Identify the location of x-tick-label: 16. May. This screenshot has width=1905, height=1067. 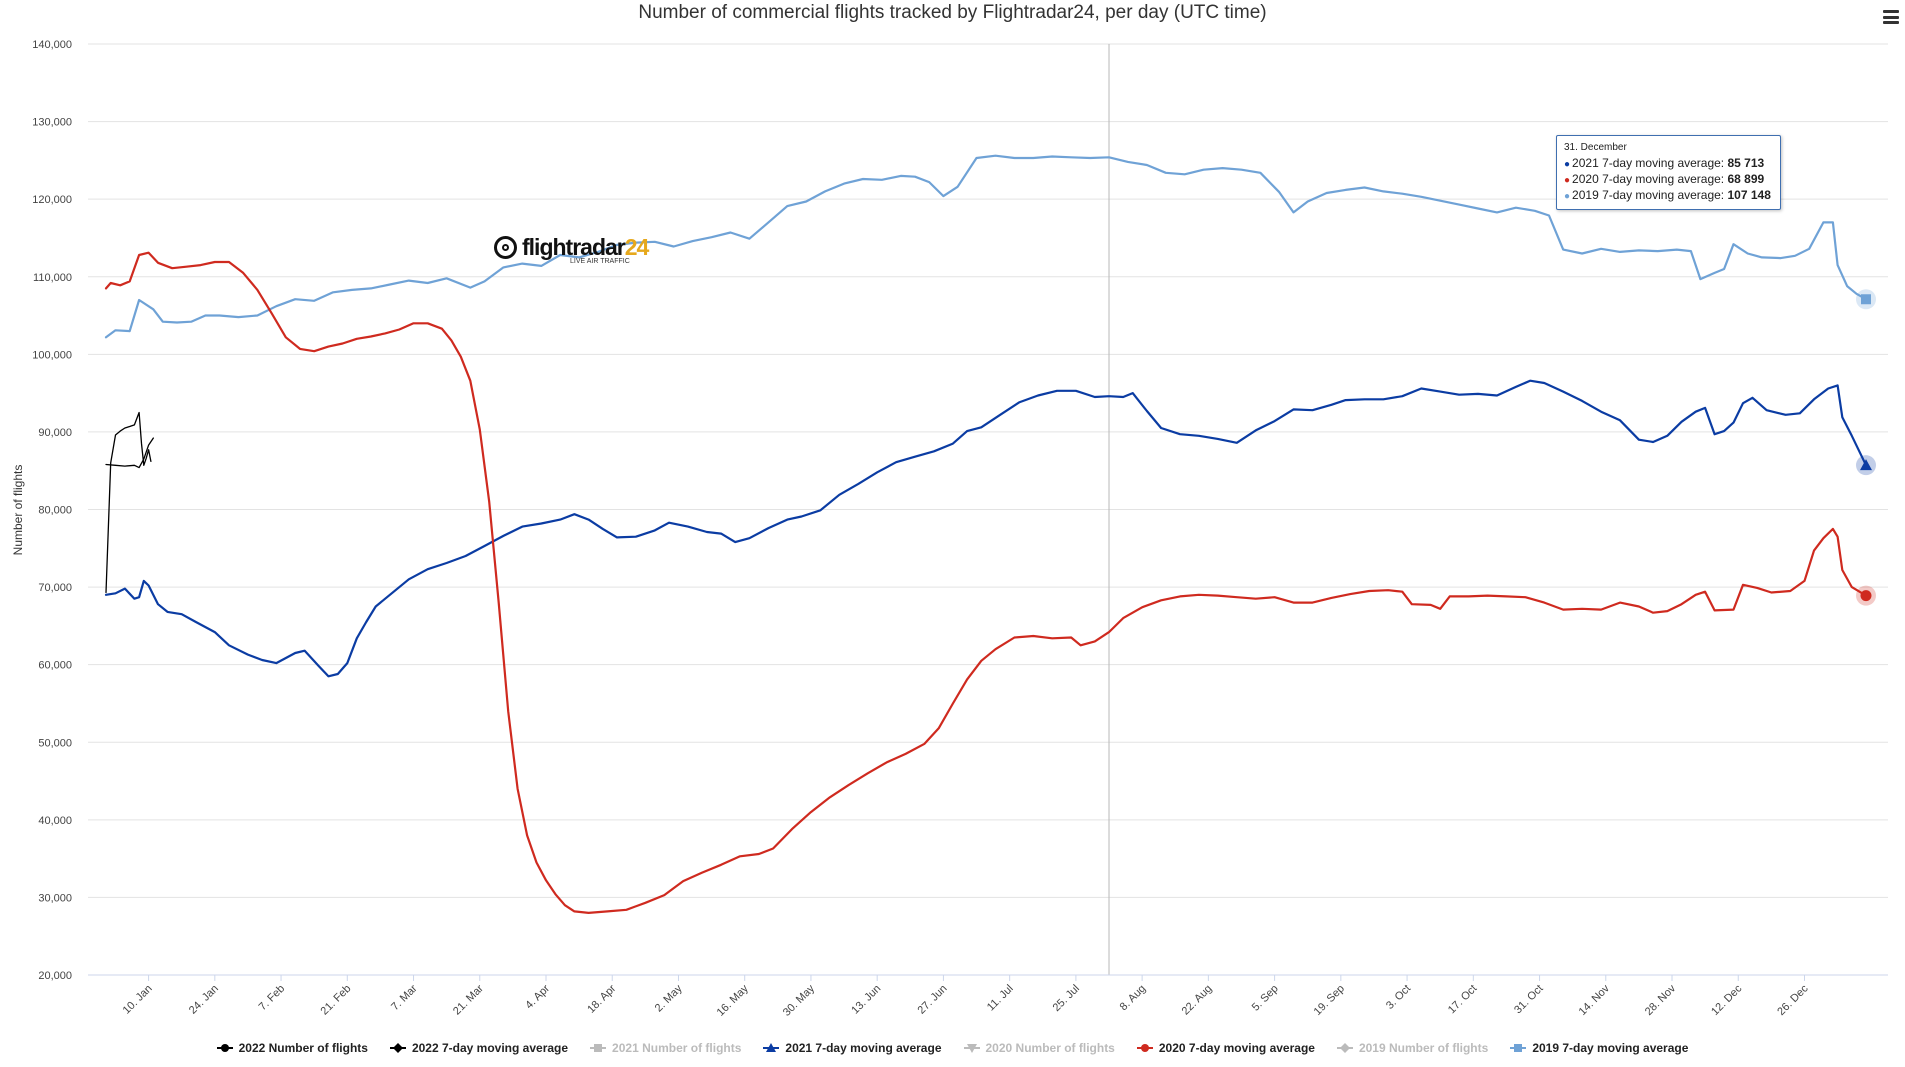
(733, 1000).